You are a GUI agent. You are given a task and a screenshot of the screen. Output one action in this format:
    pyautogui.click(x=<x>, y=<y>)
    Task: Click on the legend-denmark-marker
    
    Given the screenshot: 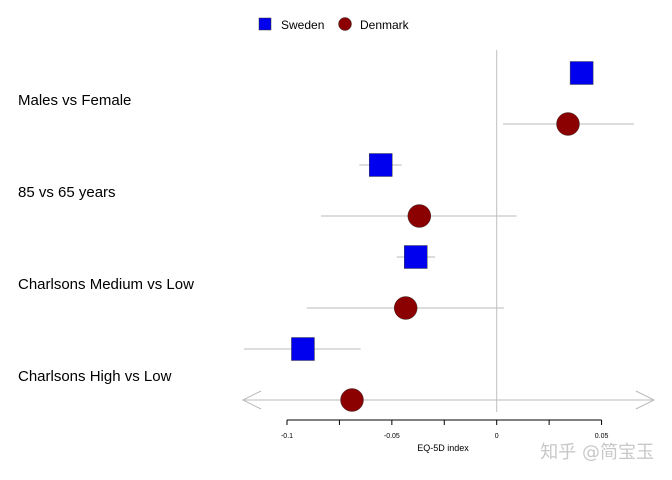 What is the action you would take?
    pyautogui.click(x=345, y=24)
    